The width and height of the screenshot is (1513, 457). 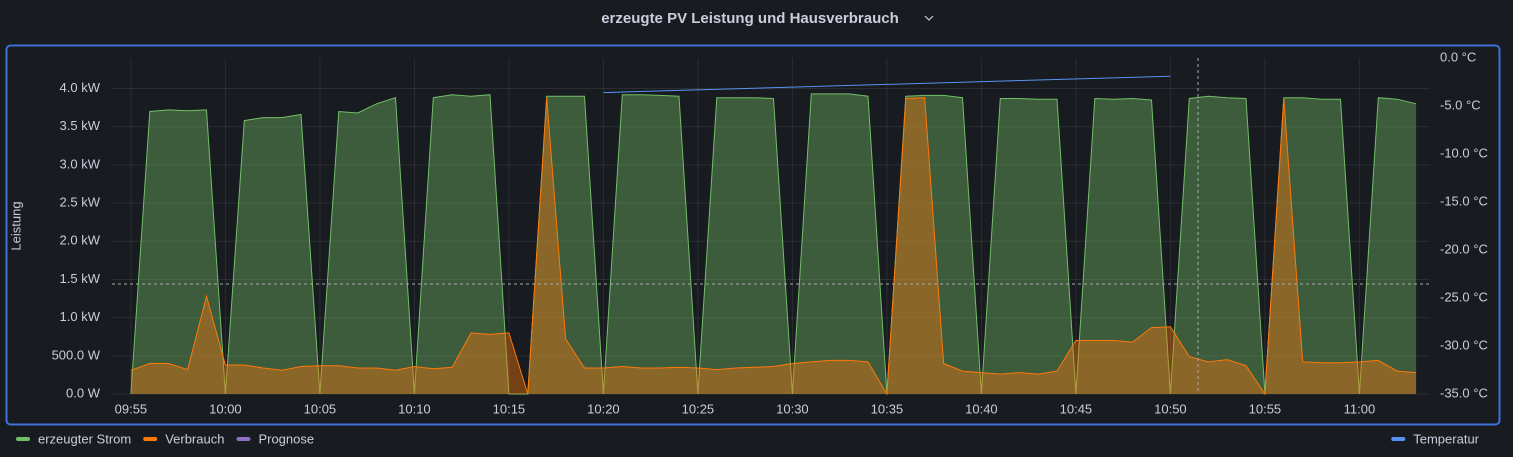 What do you see at coordinates (414, 408) in the screenshot?
I see `x-tick-label: 10:10` at bounding box center [414, 408].